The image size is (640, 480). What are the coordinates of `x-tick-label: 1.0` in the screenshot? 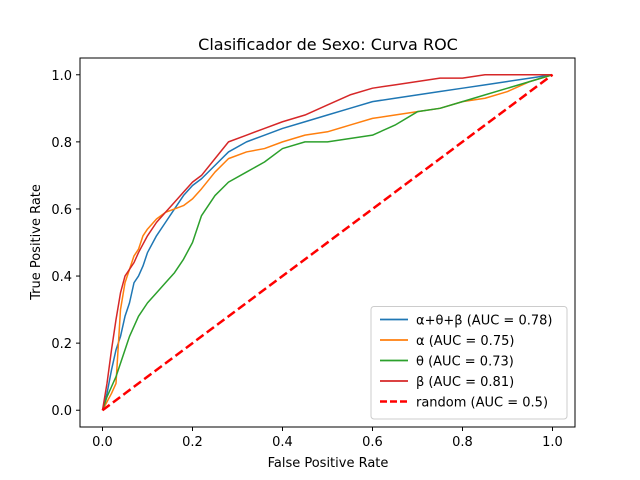 It's located at (552, 442).